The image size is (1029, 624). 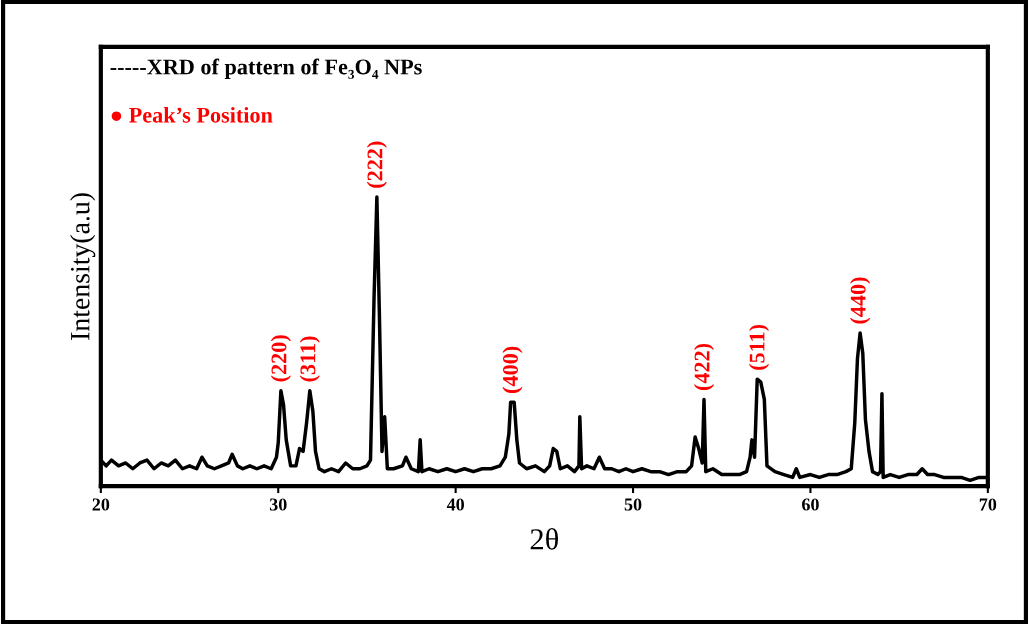 What do you see at coordinates (280, 358) in the screenshot?
I see `annotation: (220)` at bounding box center [280, 358].